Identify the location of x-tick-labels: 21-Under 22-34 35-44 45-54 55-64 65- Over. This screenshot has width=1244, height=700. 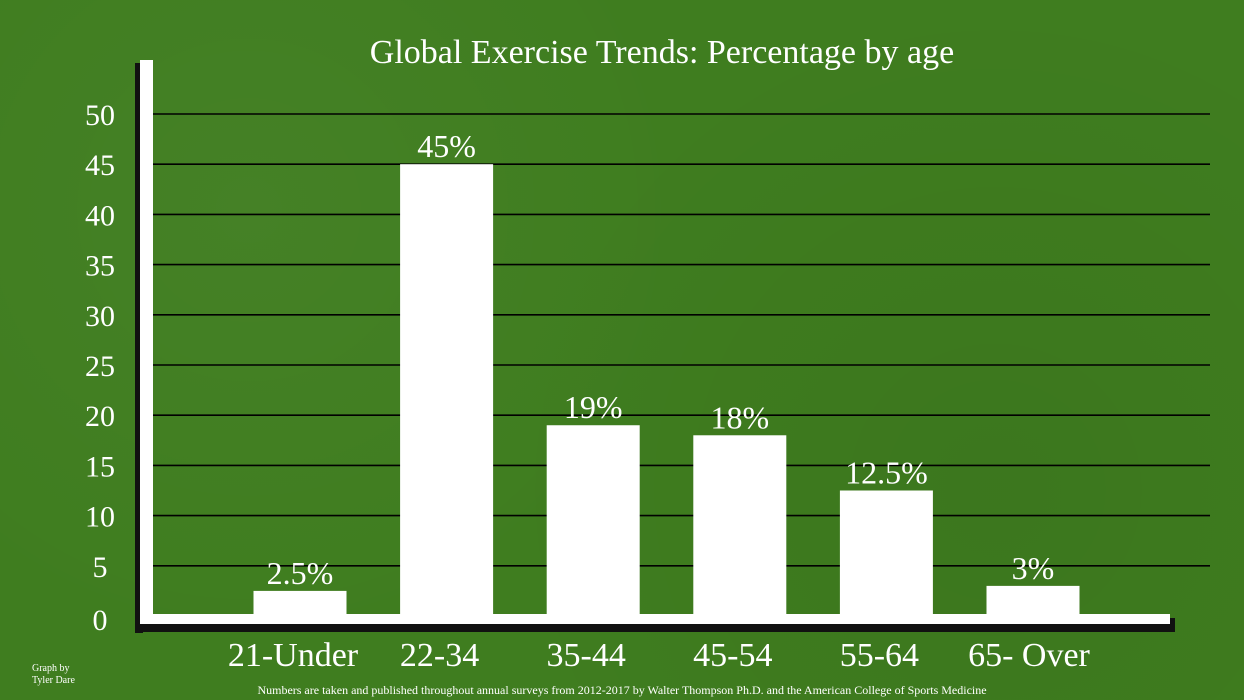
(659, 655).